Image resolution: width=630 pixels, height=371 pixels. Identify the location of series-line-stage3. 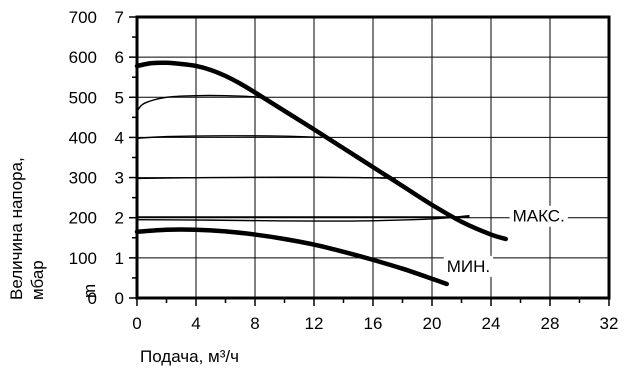
(266, 178).